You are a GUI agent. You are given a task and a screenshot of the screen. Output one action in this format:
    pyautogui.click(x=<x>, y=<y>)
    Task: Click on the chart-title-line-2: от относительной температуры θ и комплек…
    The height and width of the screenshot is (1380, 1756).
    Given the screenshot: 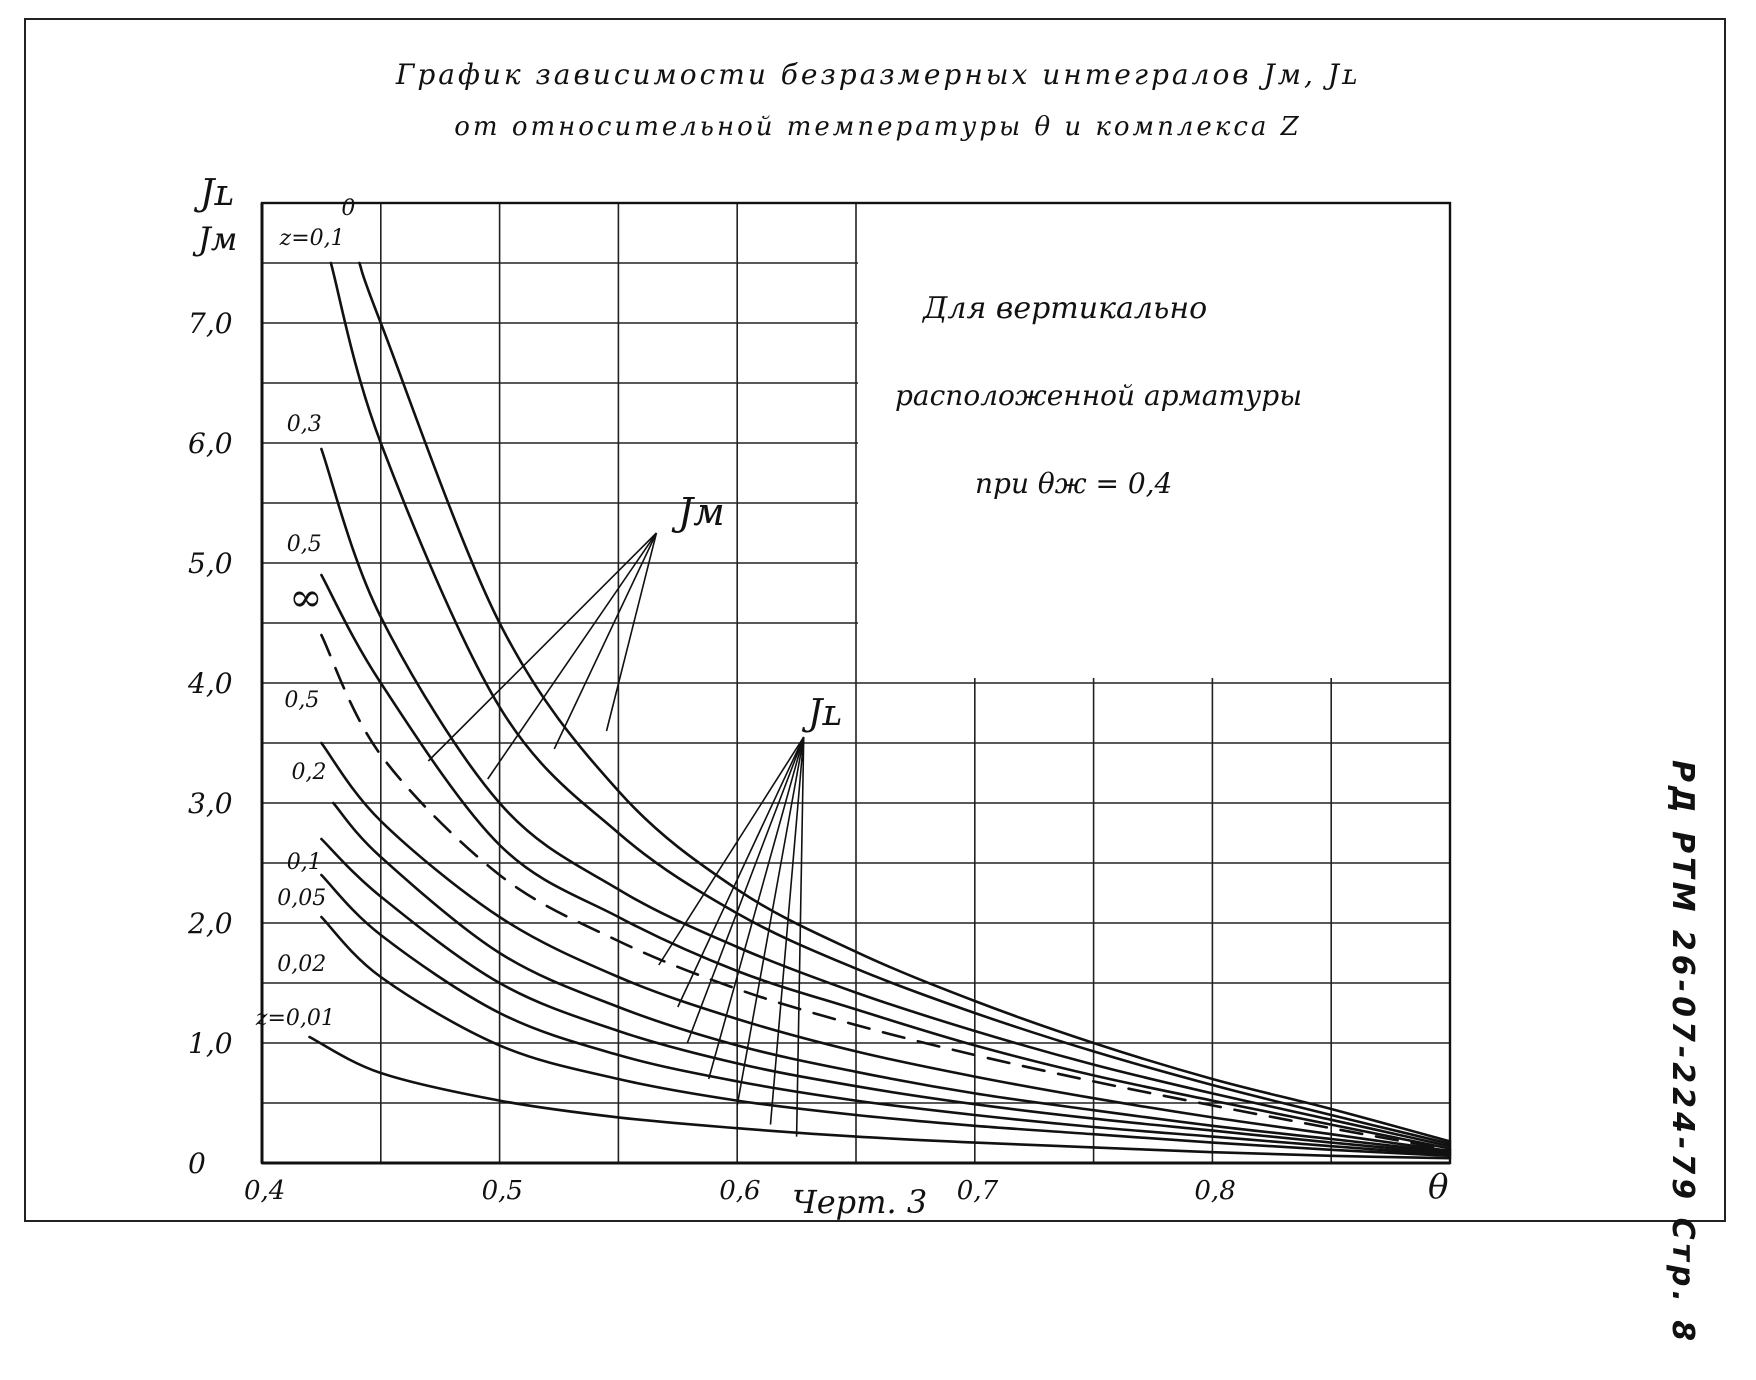 What is the action you would take?
    pyautogui.click(x=878, y=127)
    